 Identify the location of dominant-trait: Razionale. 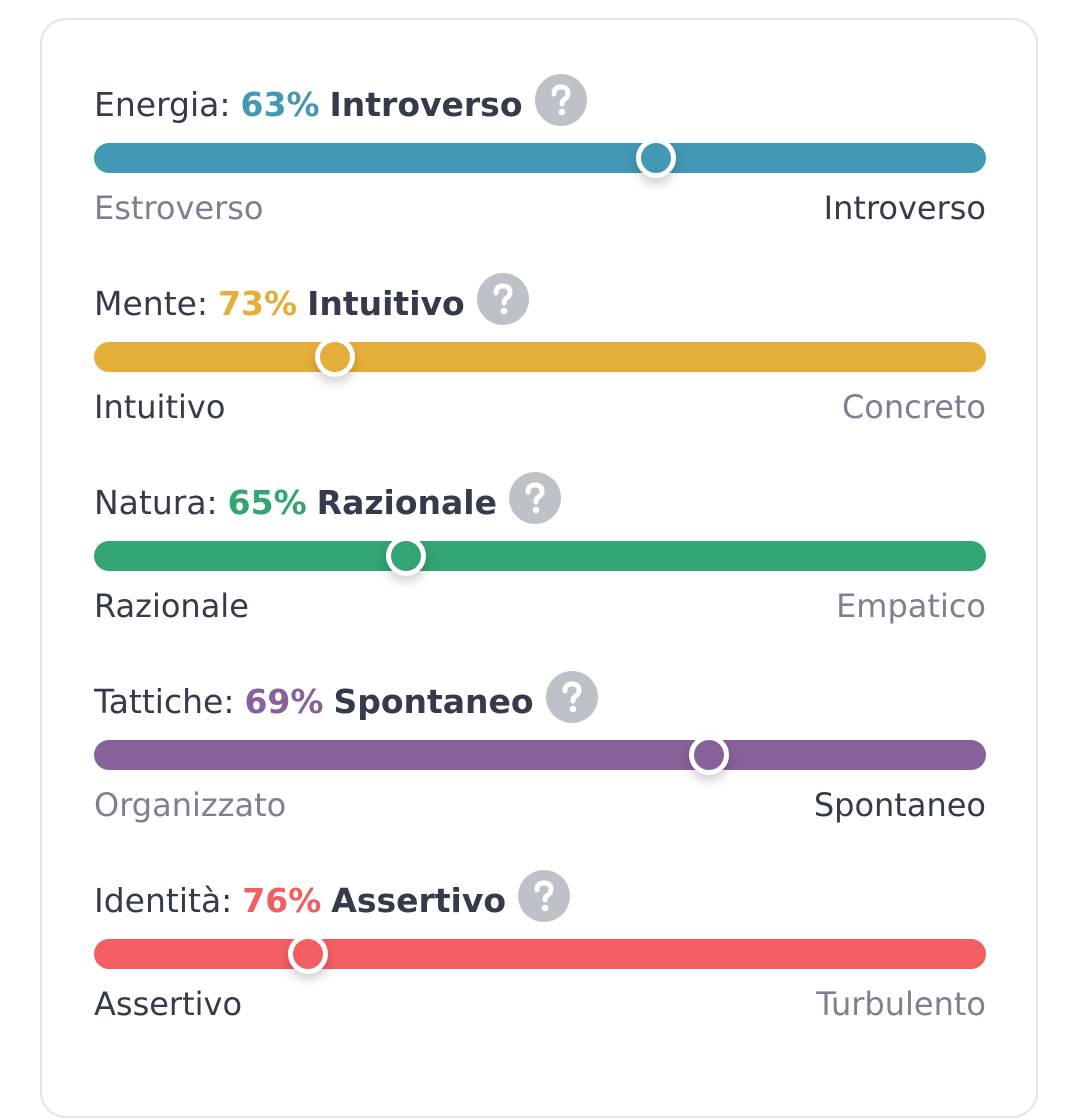
(406, 502).